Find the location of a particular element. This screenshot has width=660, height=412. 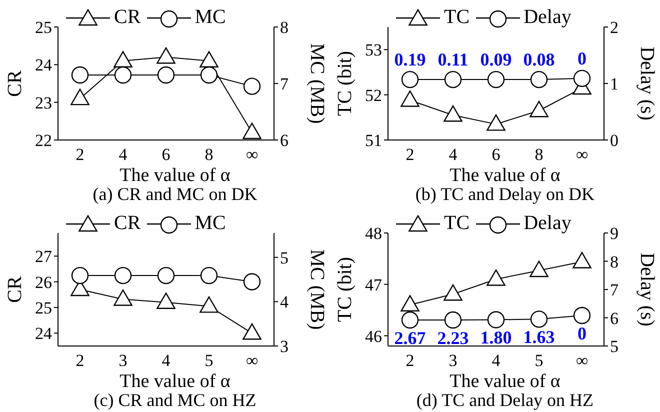

annotation: 1.63 is located at coordinates (539, 337).